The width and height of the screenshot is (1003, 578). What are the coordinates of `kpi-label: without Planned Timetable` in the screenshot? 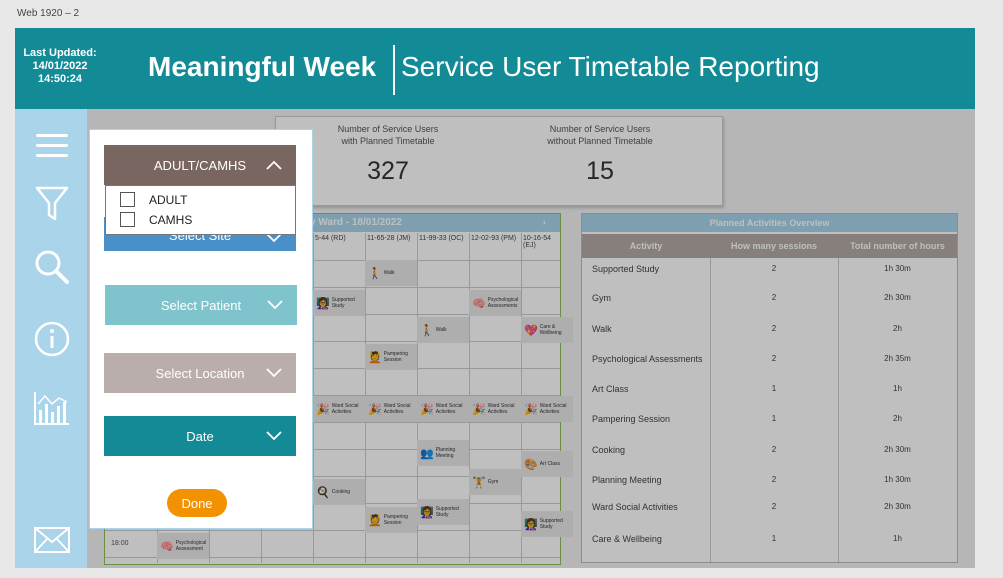 It's located at (600, 141).